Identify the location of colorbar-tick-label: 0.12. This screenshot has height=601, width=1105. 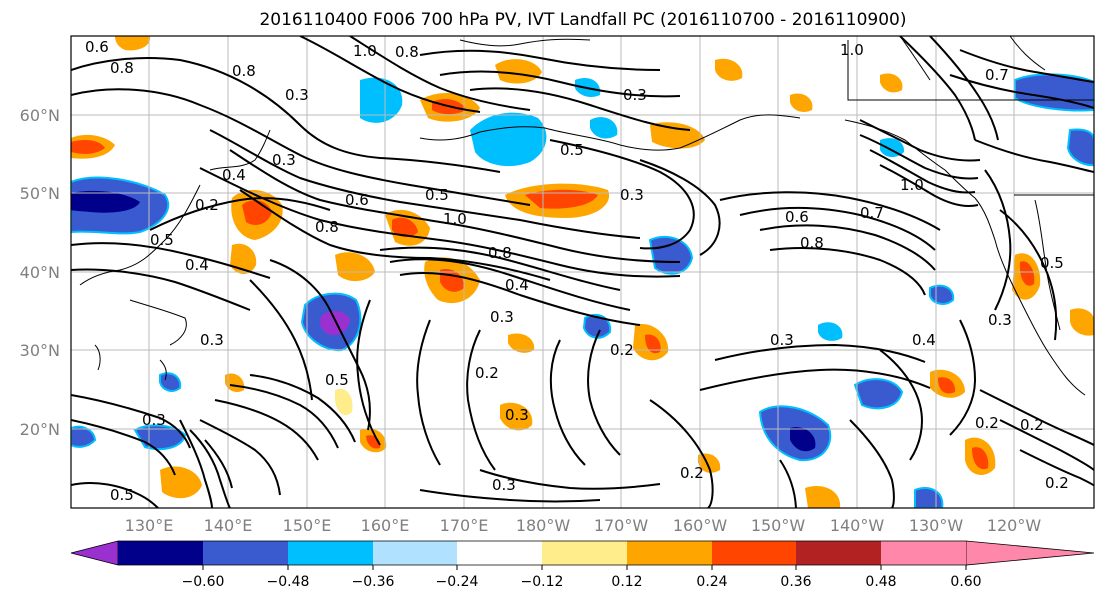
(626, 582).